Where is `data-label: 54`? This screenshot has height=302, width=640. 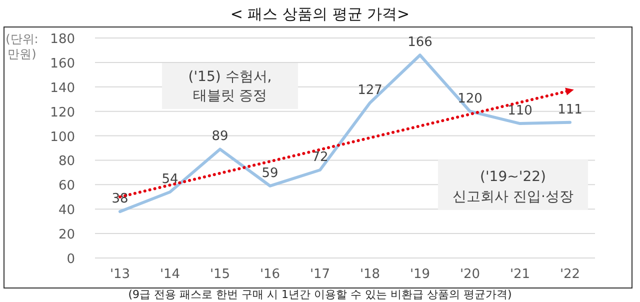
data-label: 54 is located at coordinates (170, 179).